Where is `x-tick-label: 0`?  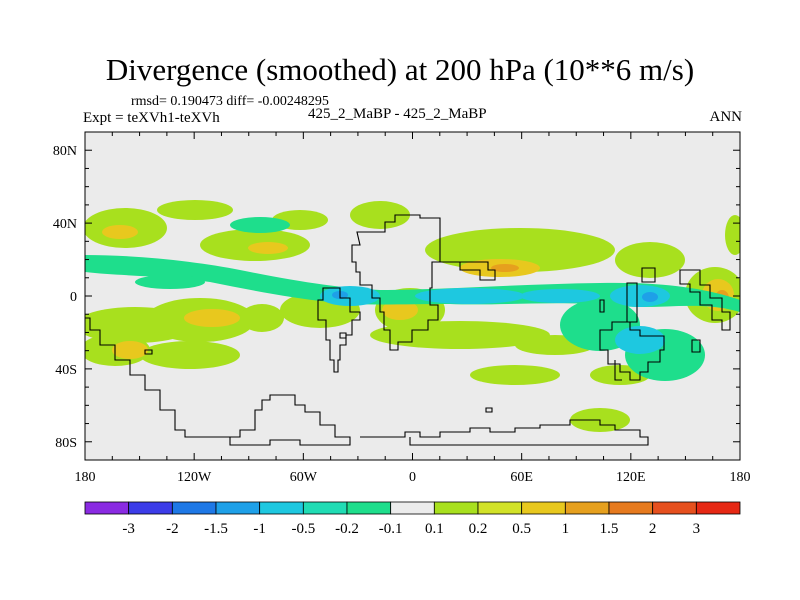
x-tick-label: 0 is located at coordinates (412, 477).